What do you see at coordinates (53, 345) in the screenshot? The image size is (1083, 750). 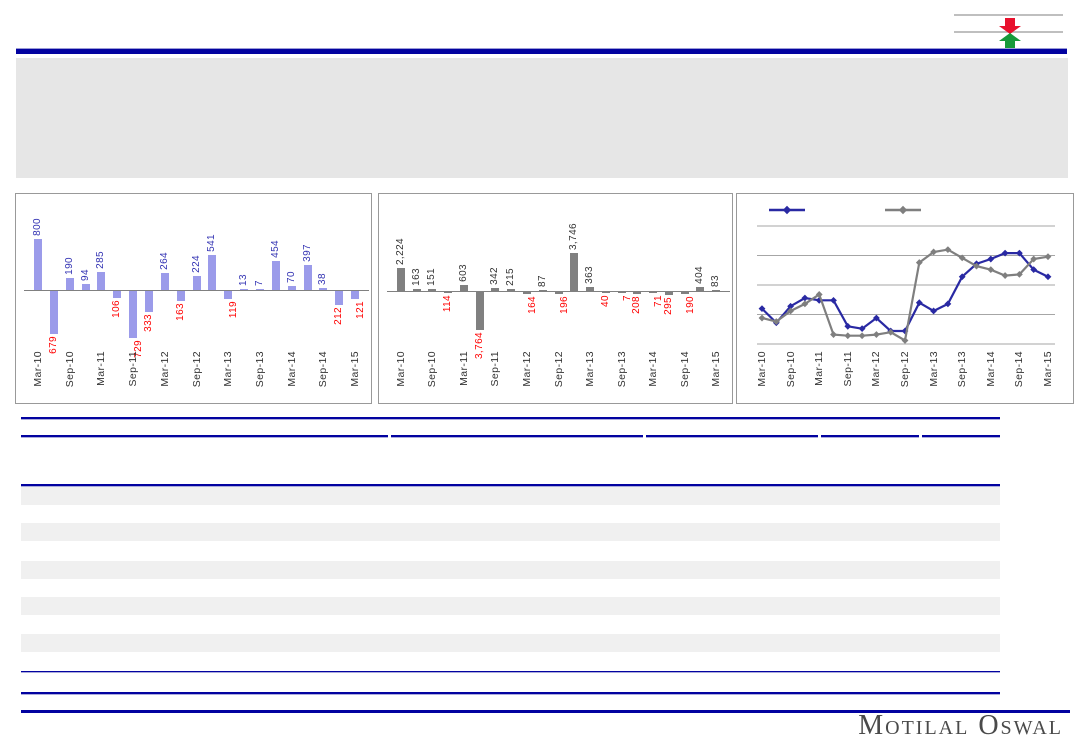 I see `bar-value-label: 679` at bounding box center [53, 345].